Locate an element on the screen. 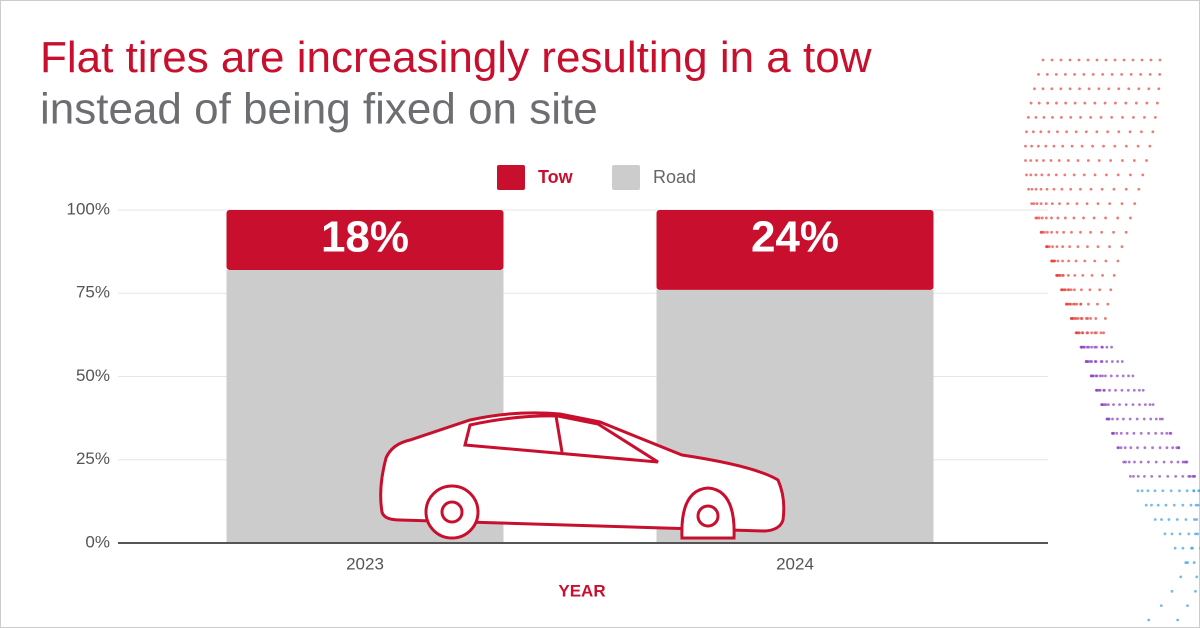 The width and height of the screenshot is (1200, 628). x-tick-label: 2023 is located at coordinates (365, 563).